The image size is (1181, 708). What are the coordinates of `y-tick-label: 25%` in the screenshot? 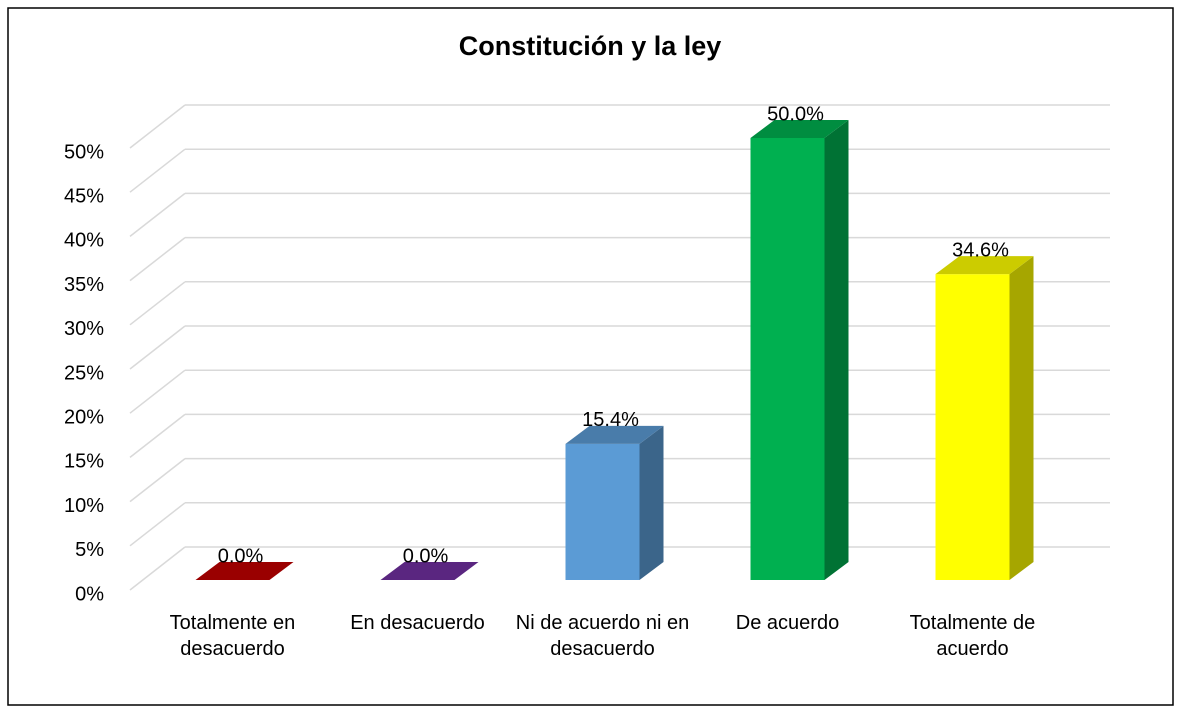 It's located at (84, 373).